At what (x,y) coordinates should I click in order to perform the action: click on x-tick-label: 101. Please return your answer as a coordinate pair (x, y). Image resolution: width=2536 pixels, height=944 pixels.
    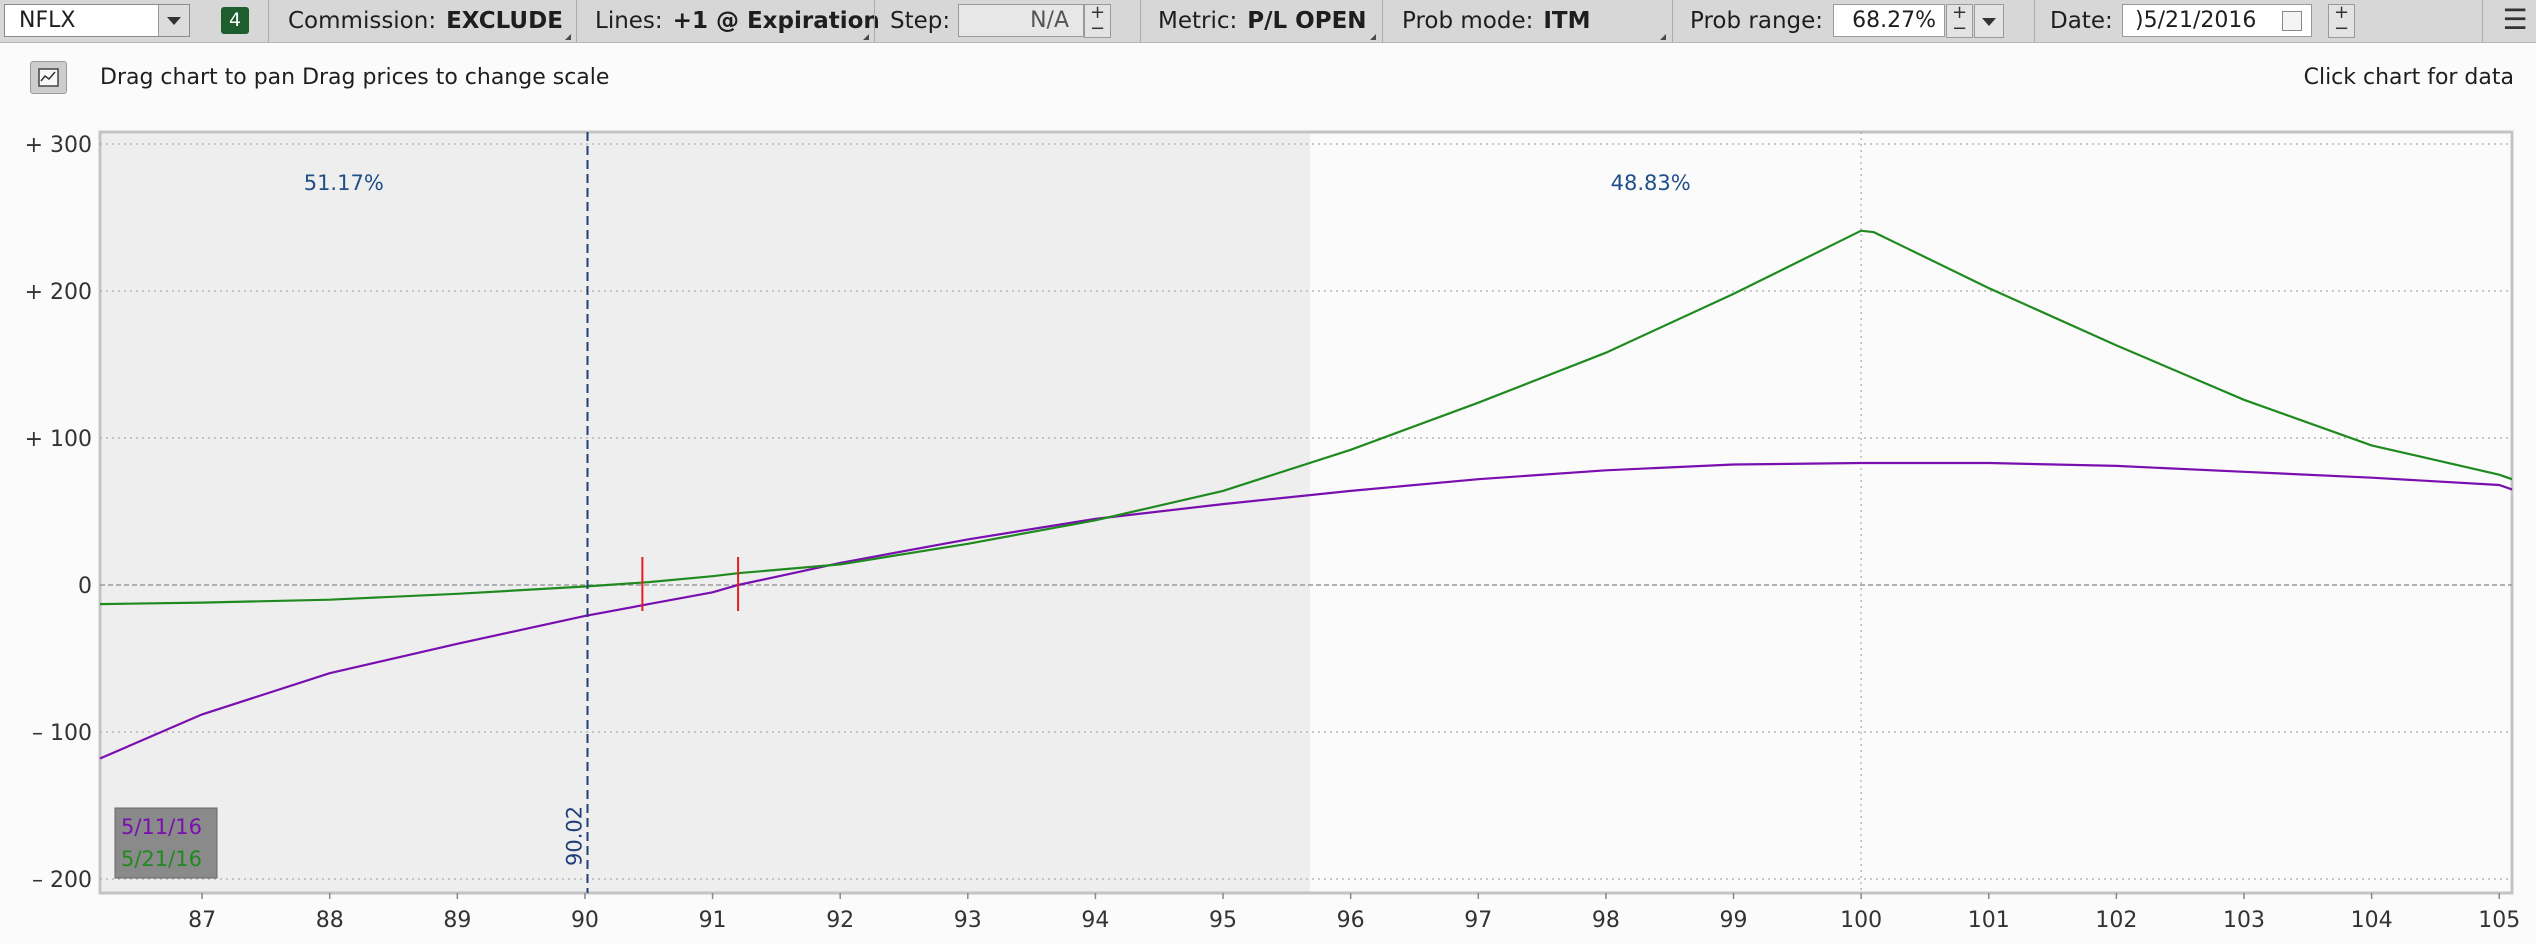
    Looking at the image, I should click on (1989, 920).